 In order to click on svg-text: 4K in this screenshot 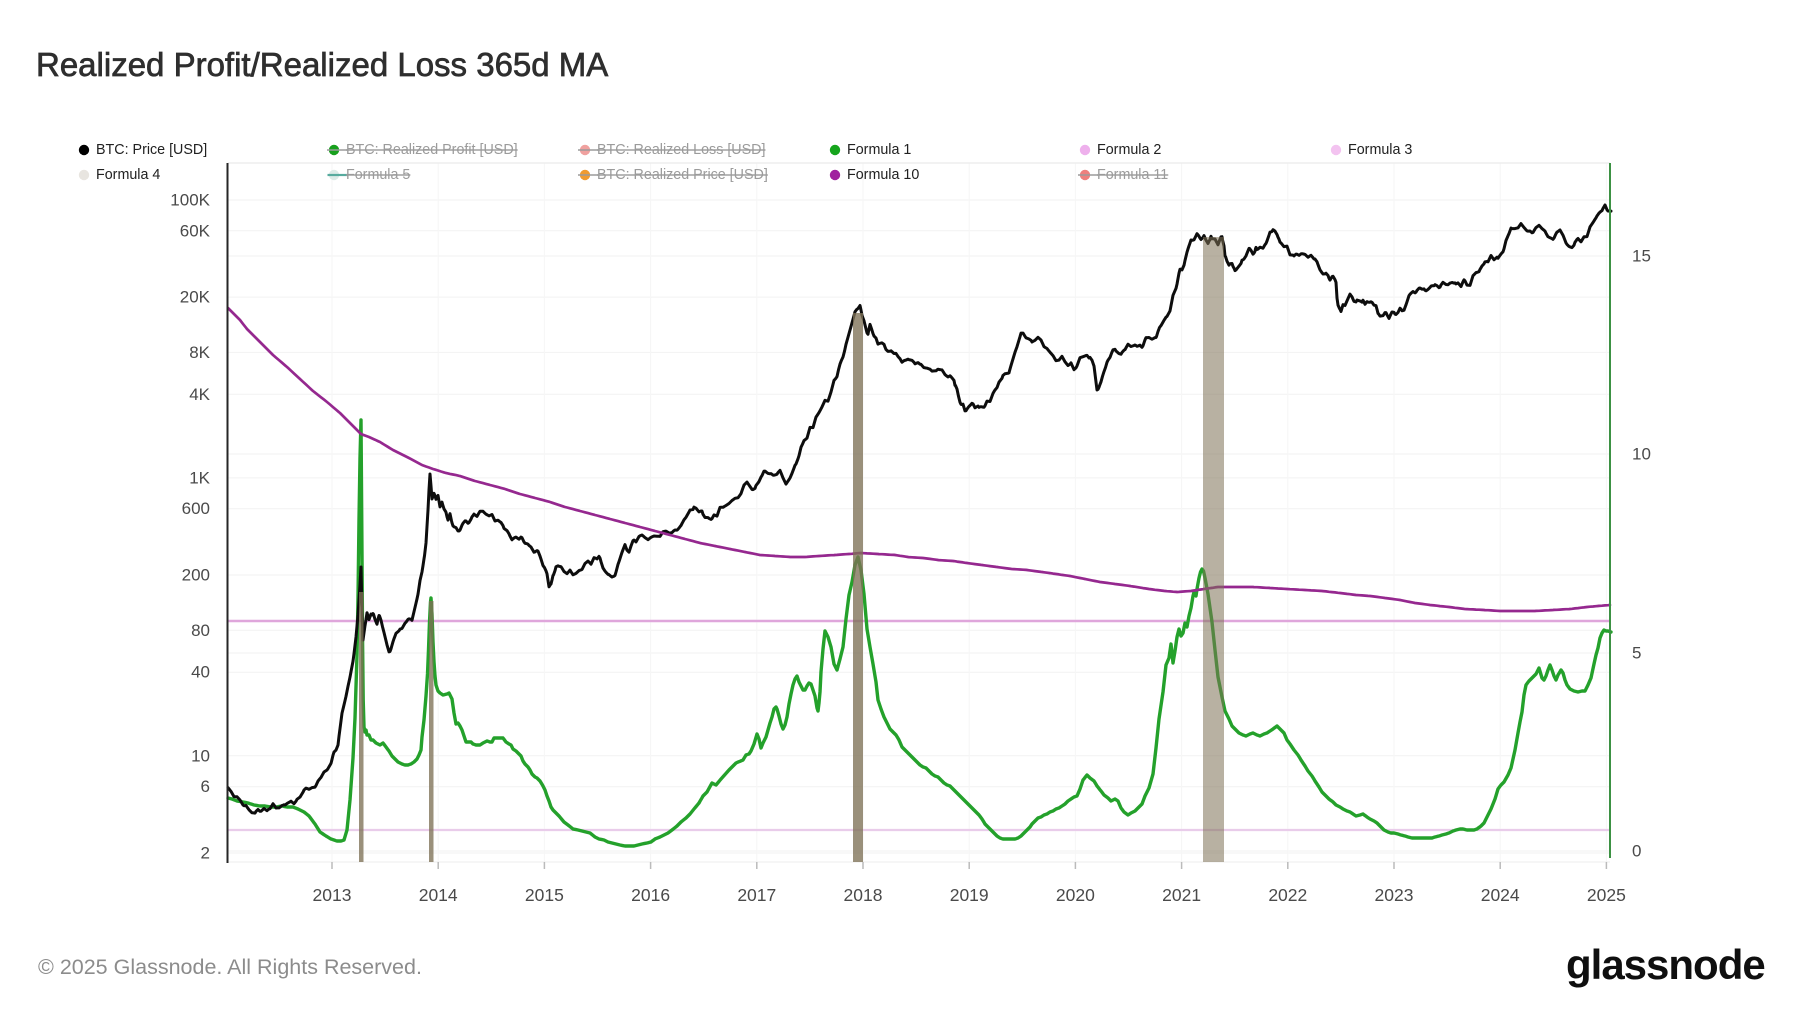, I will do `click(199, 394)`.